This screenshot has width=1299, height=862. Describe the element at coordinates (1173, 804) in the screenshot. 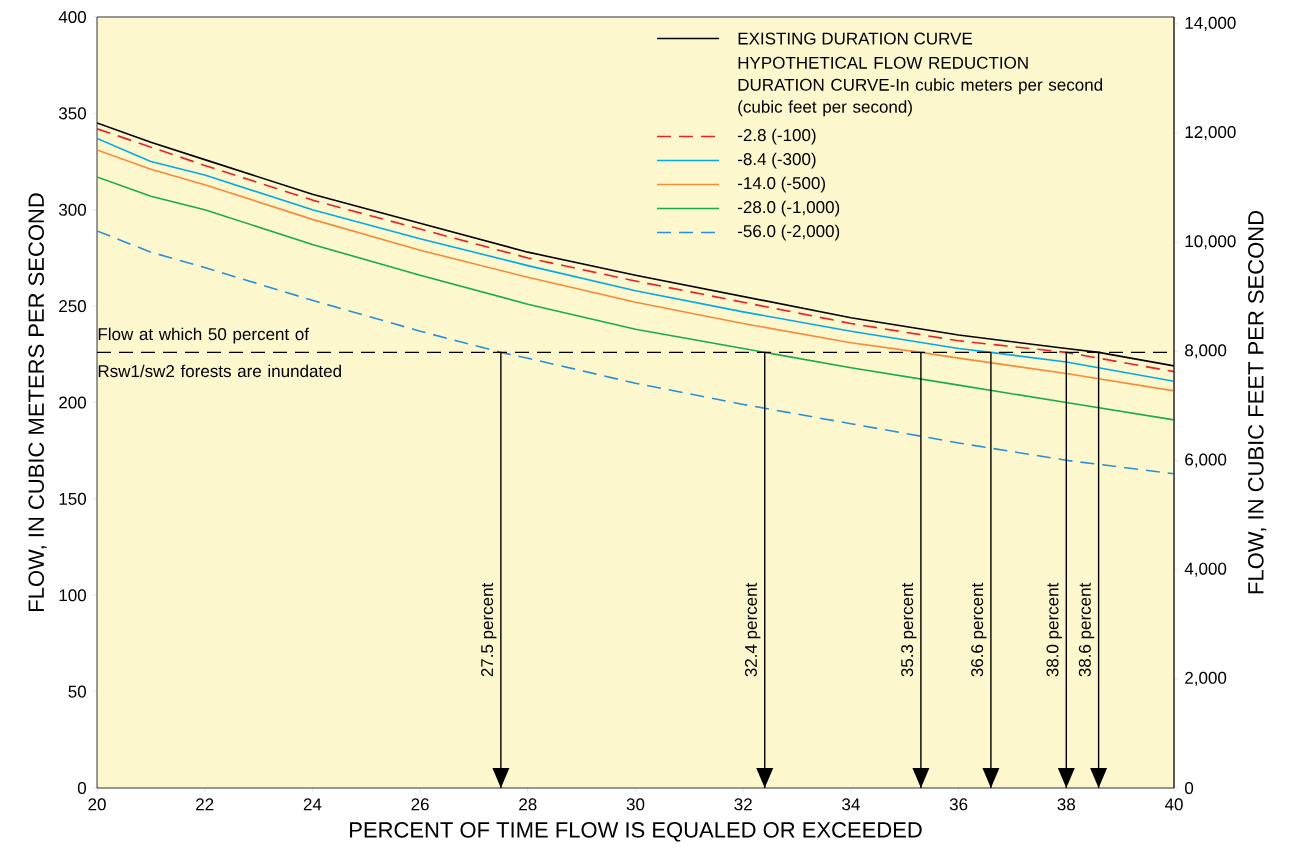

I see `x-tick-label: 40` at that location.